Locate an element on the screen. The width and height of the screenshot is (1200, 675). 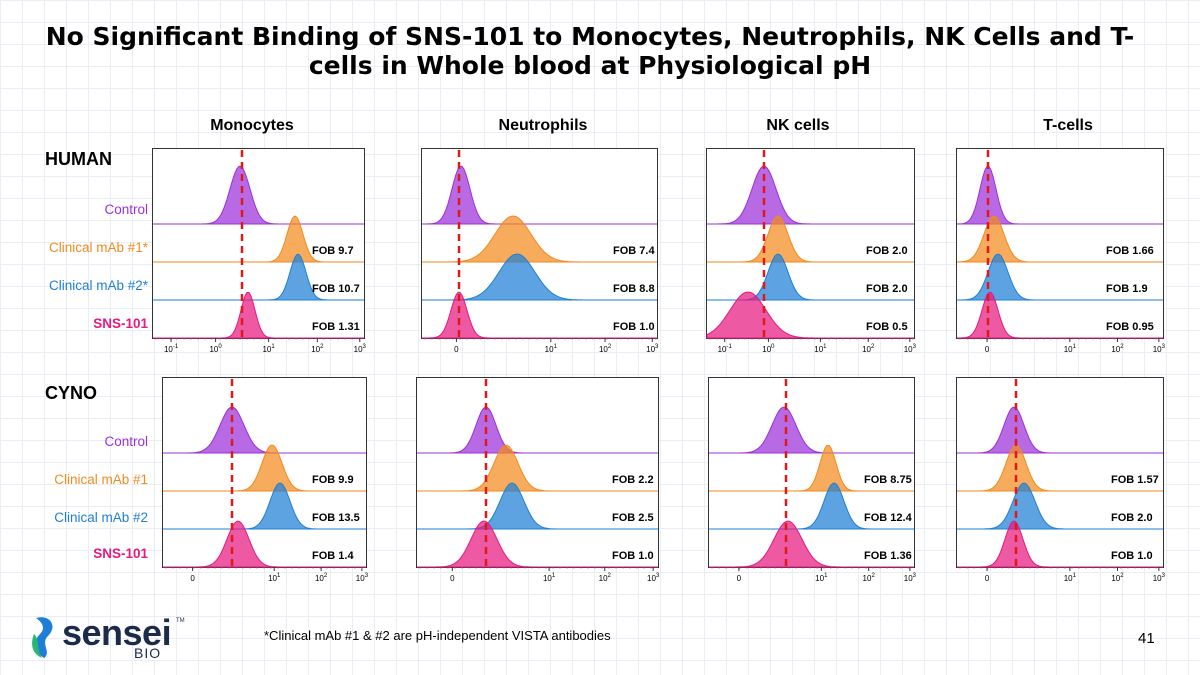
page-number: 41 is located at coordinates (1146, 638).